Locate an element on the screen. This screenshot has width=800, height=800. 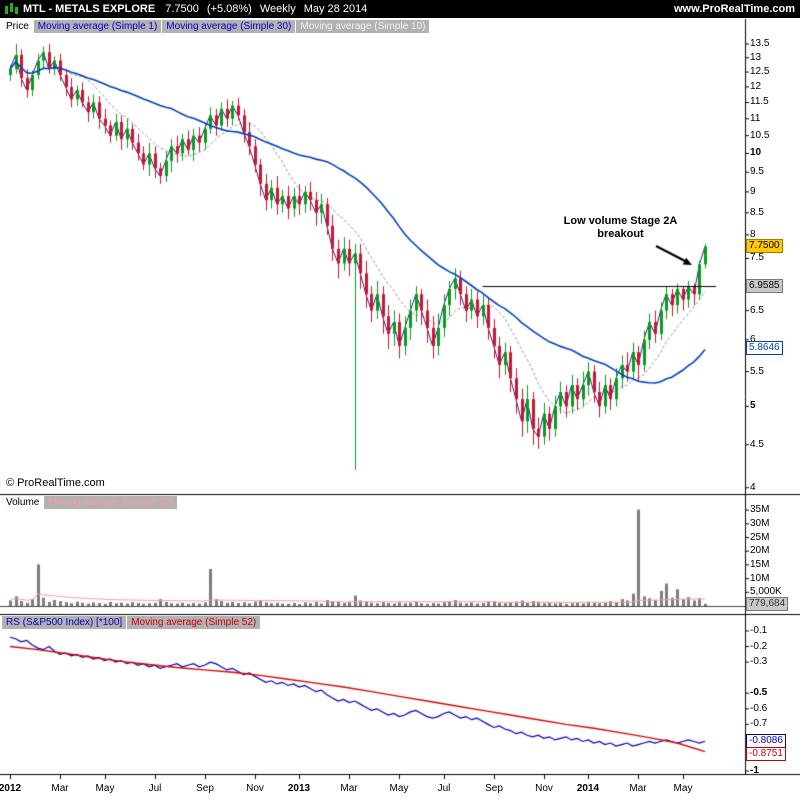
legend-volume-chip: Volume is located at coordinates (23, 502).